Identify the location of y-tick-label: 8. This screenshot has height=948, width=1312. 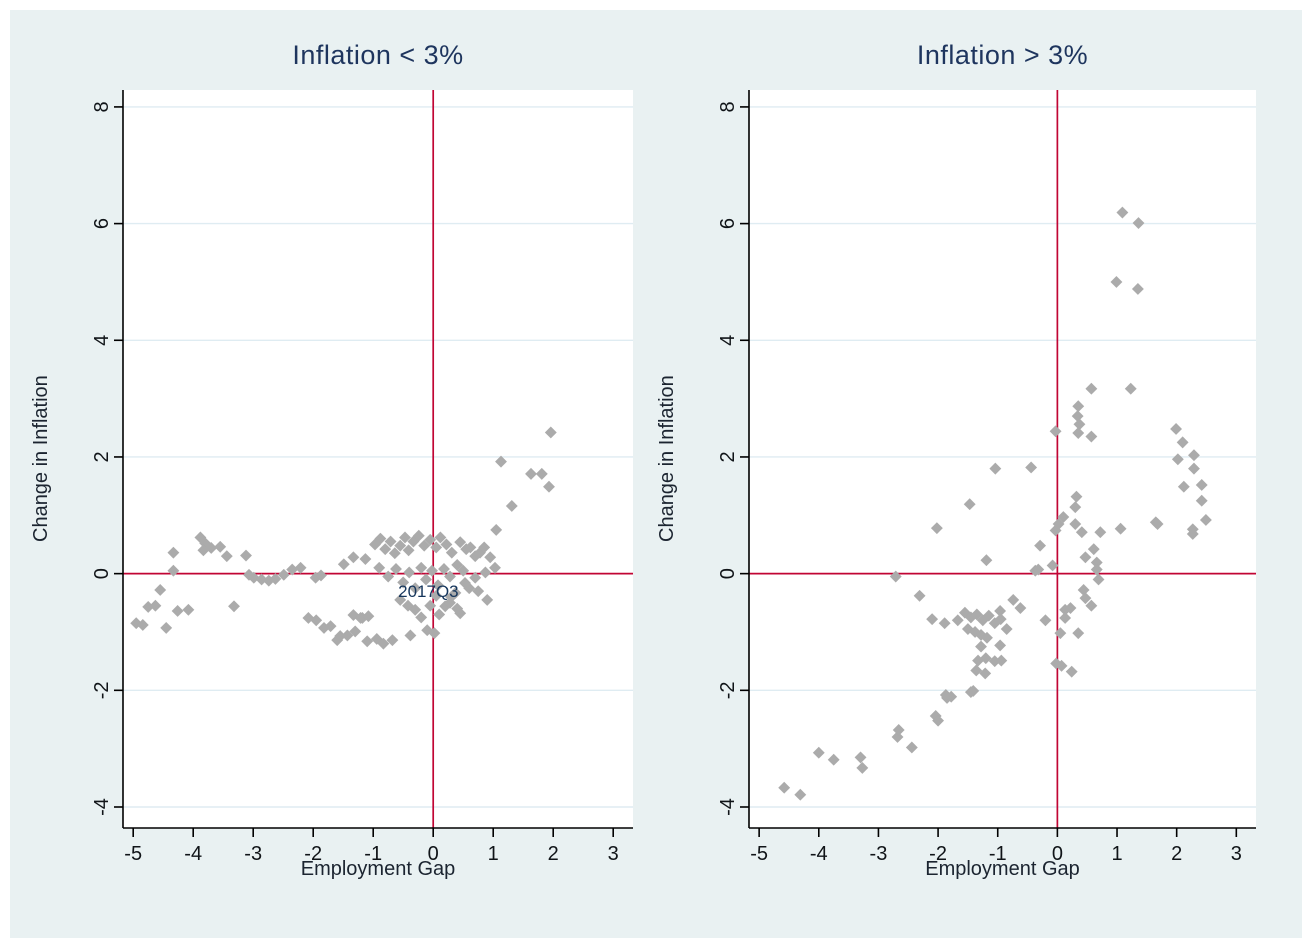
(102, 106).